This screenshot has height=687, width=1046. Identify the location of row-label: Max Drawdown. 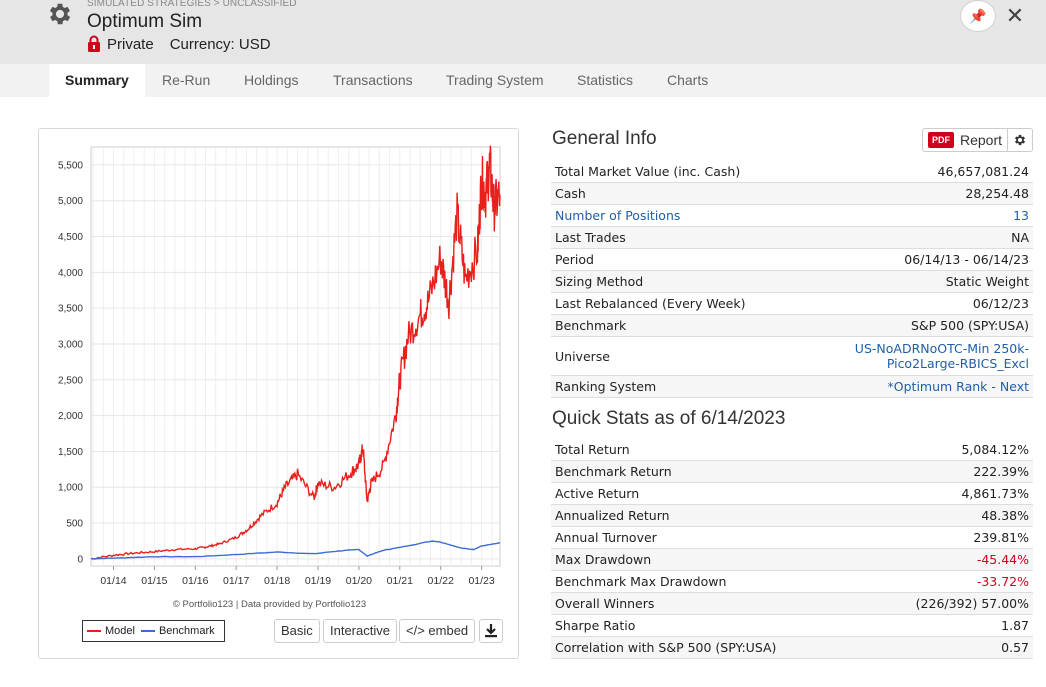
(603, 559).